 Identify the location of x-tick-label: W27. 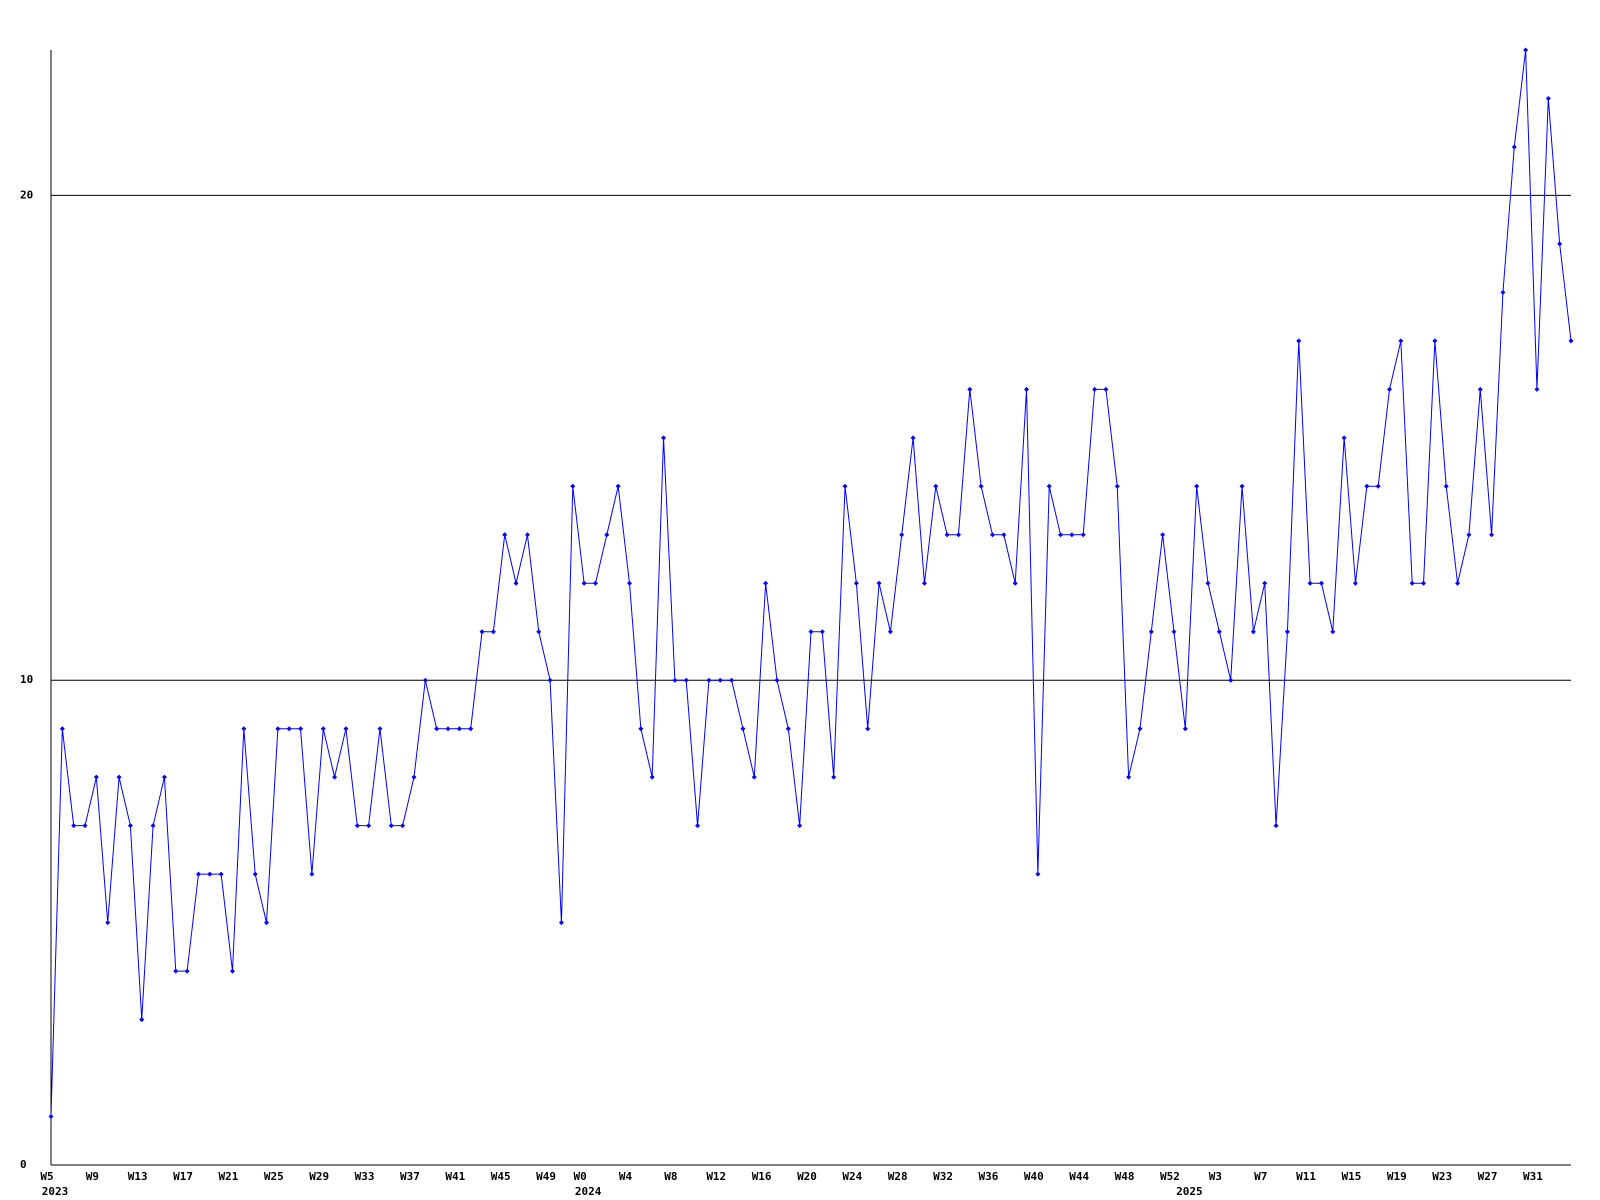
(1488, 1176).